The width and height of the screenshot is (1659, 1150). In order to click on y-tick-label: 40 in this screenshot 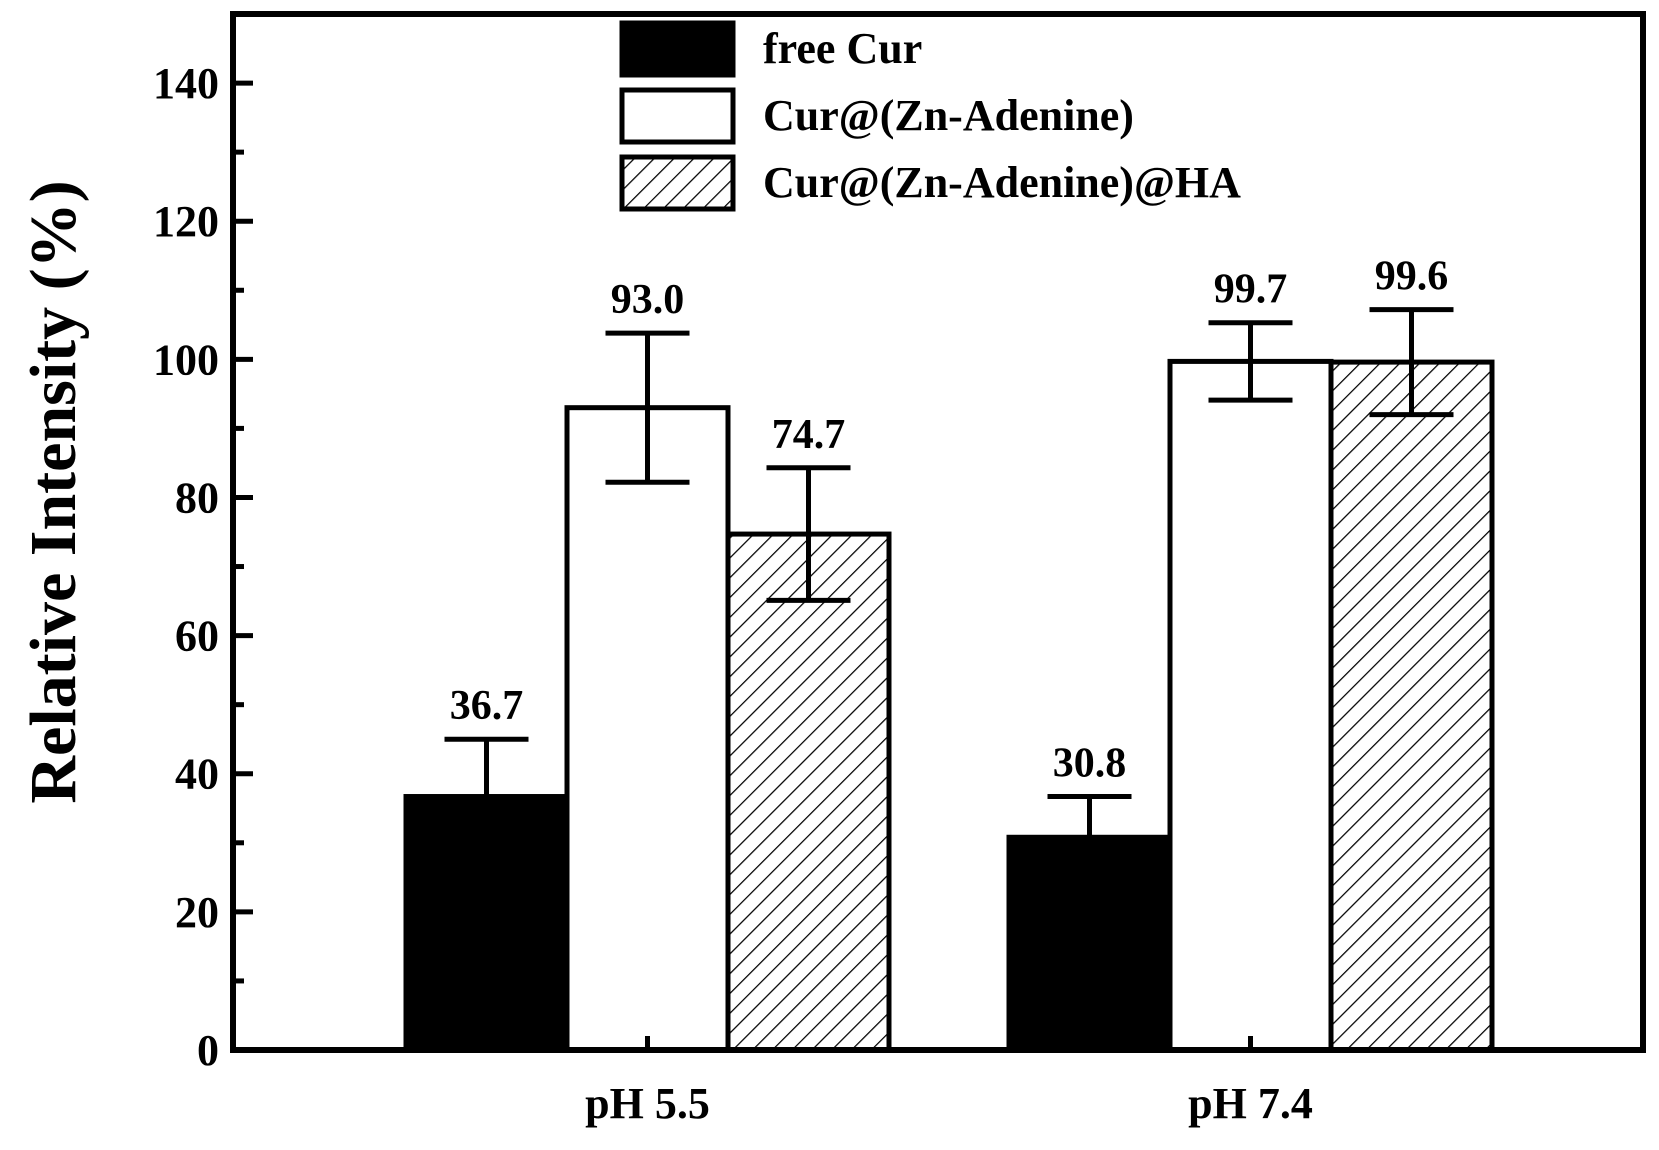, I will do `click(197, 774)`.